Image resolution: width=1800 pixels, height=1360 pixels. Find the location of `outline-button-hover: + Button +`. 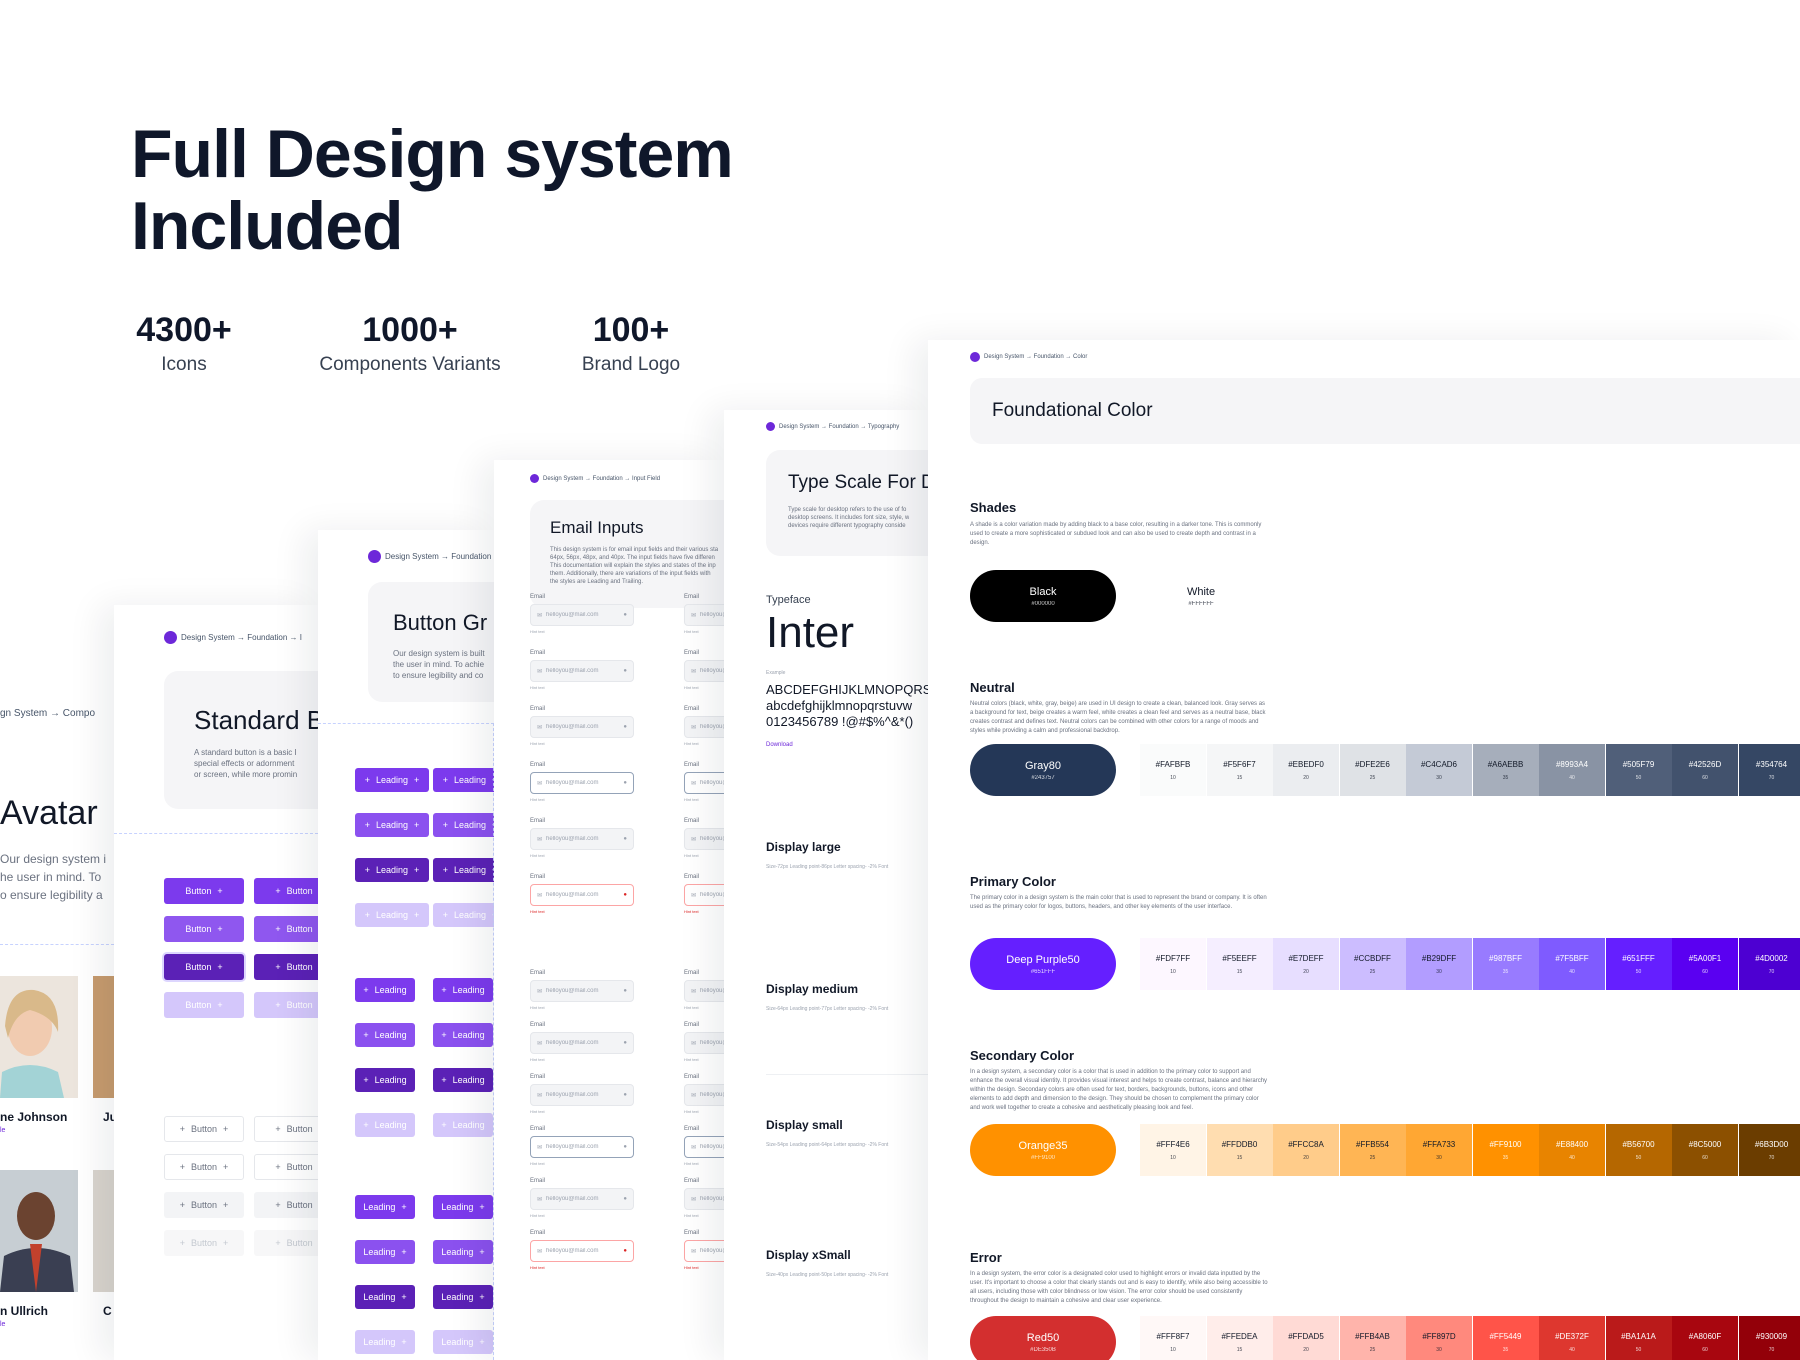

outline-button-hover: + Button + is located at coordinates (204, 1167).